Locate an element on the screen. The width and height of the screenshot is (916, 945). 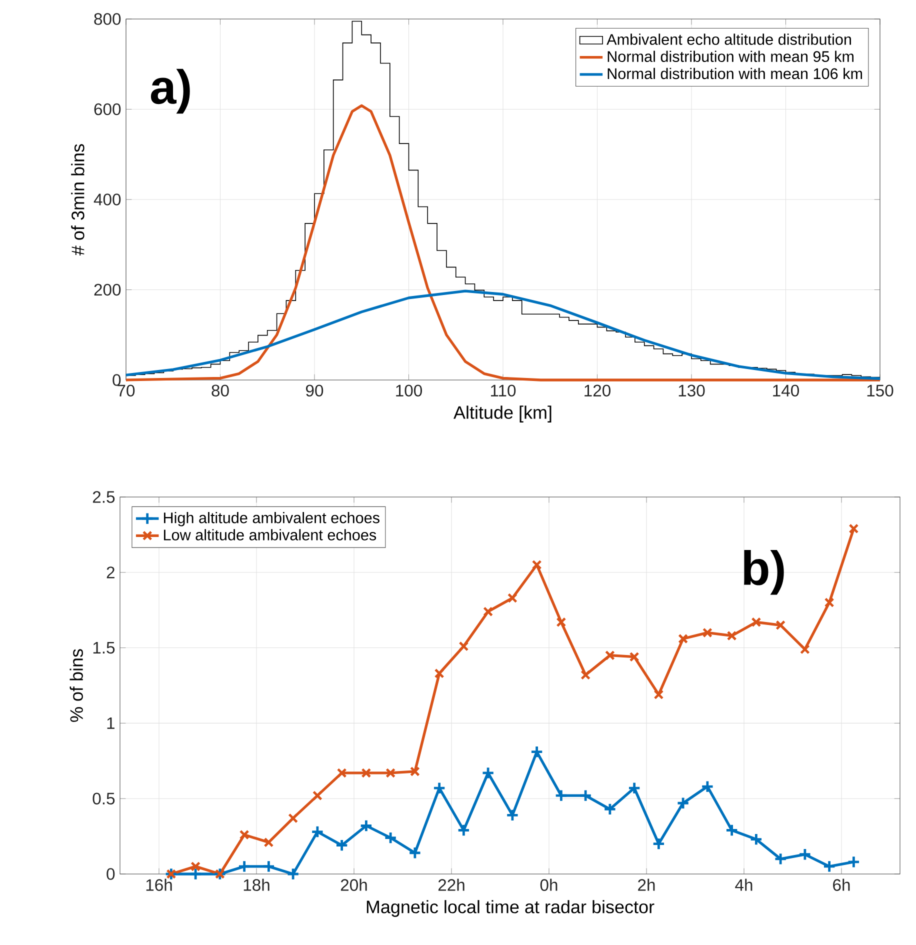
x-tick-label: 130 is located at coordinates (691, 390).